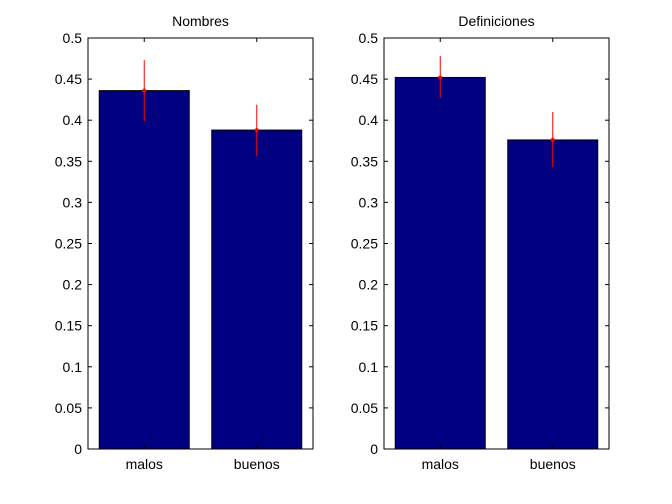  Describe the element at coordinates (200, 21) in the screenshot. I see `chart-title: Nombres` at that location.